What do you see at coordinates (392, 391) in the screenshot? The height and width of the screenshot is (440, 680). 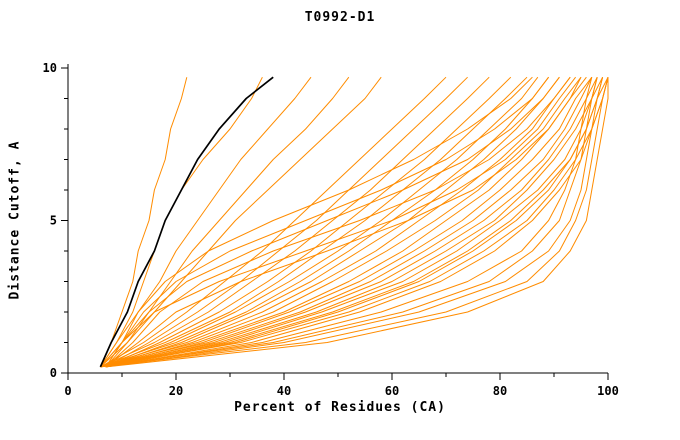 I see `x-tick-label: 60` at bounding box center [392, 391].